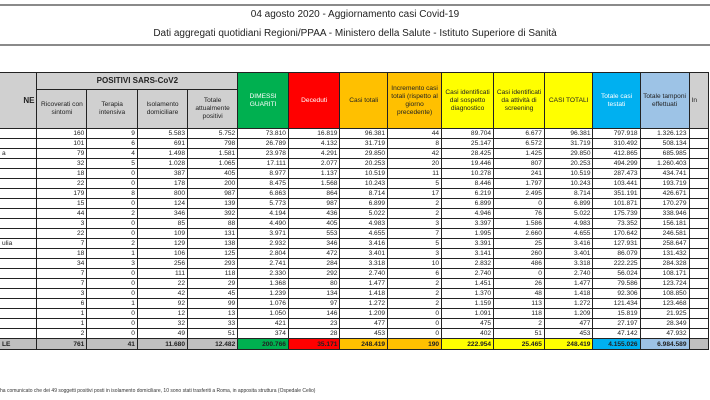 This screenshot has width=710, height=400. Describe the element at coordinates (519, 133) in the screenshot. I see `cell-value: 6.677` at that location.